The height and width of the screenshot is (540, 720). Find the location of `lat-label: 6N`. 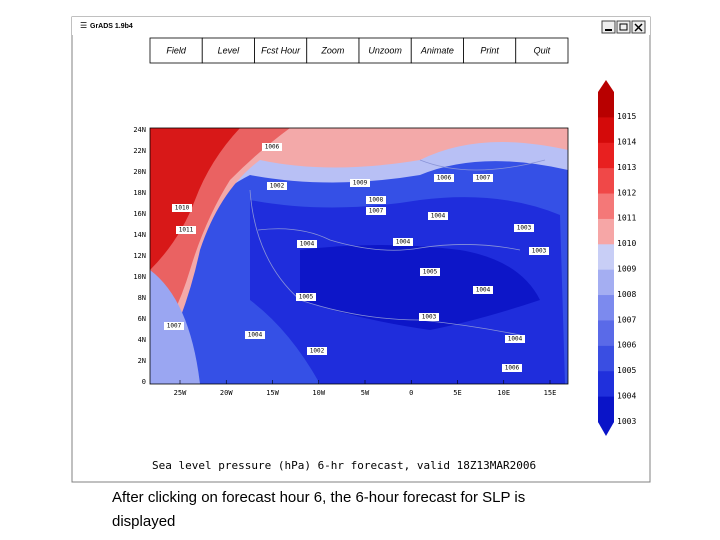

lat-label: 6N is located at coordinates (142, 319).